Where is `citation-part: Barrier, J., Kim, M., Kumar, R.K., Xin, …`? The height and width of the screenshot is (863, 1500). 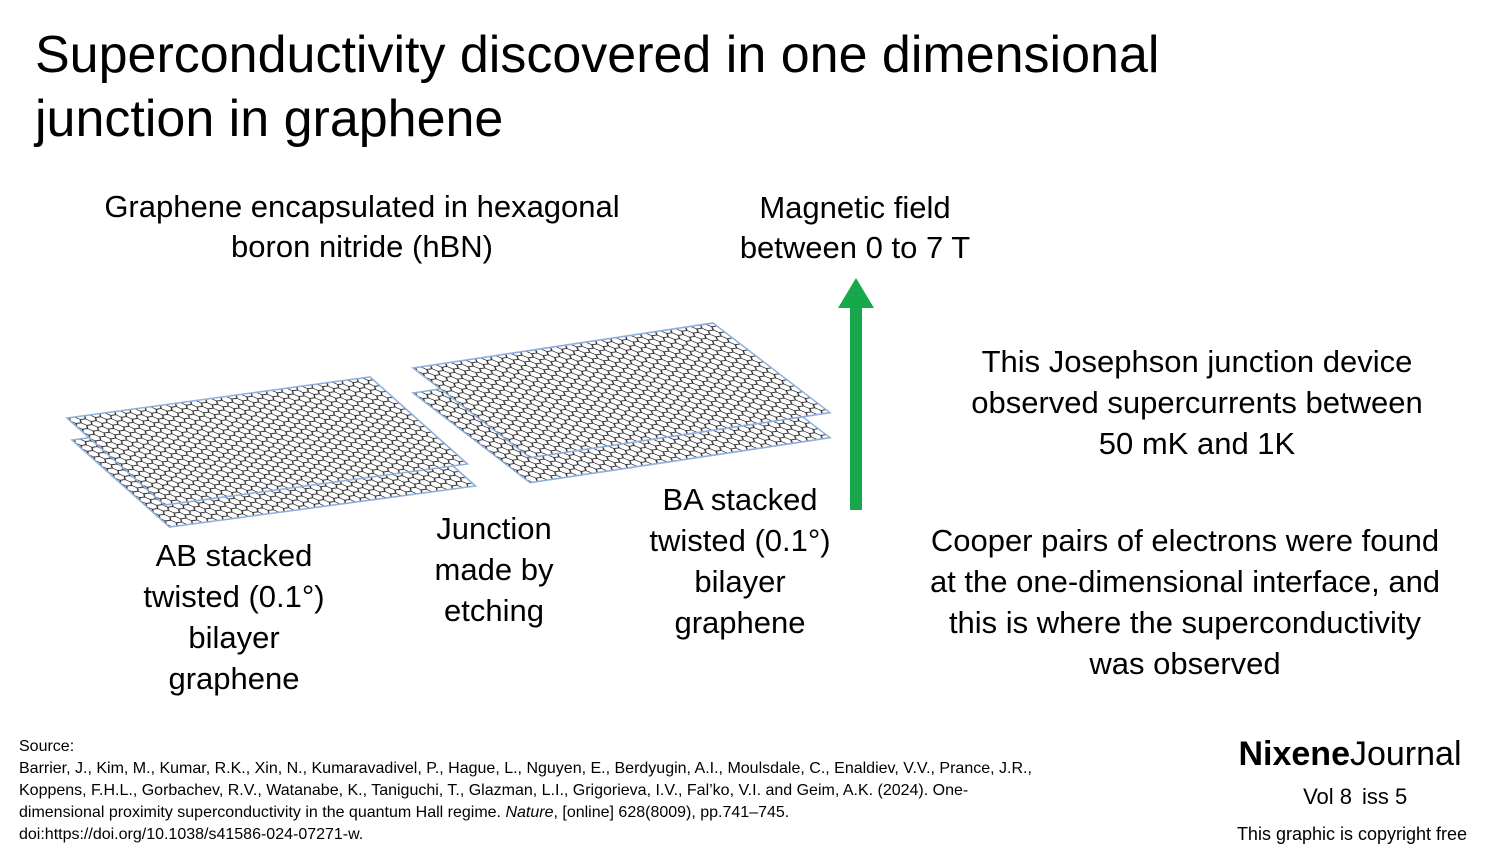 citation-part: Barrier, J., Kim, M., Kumar, R.K., Xin, … is located at coordinates (525, 768).